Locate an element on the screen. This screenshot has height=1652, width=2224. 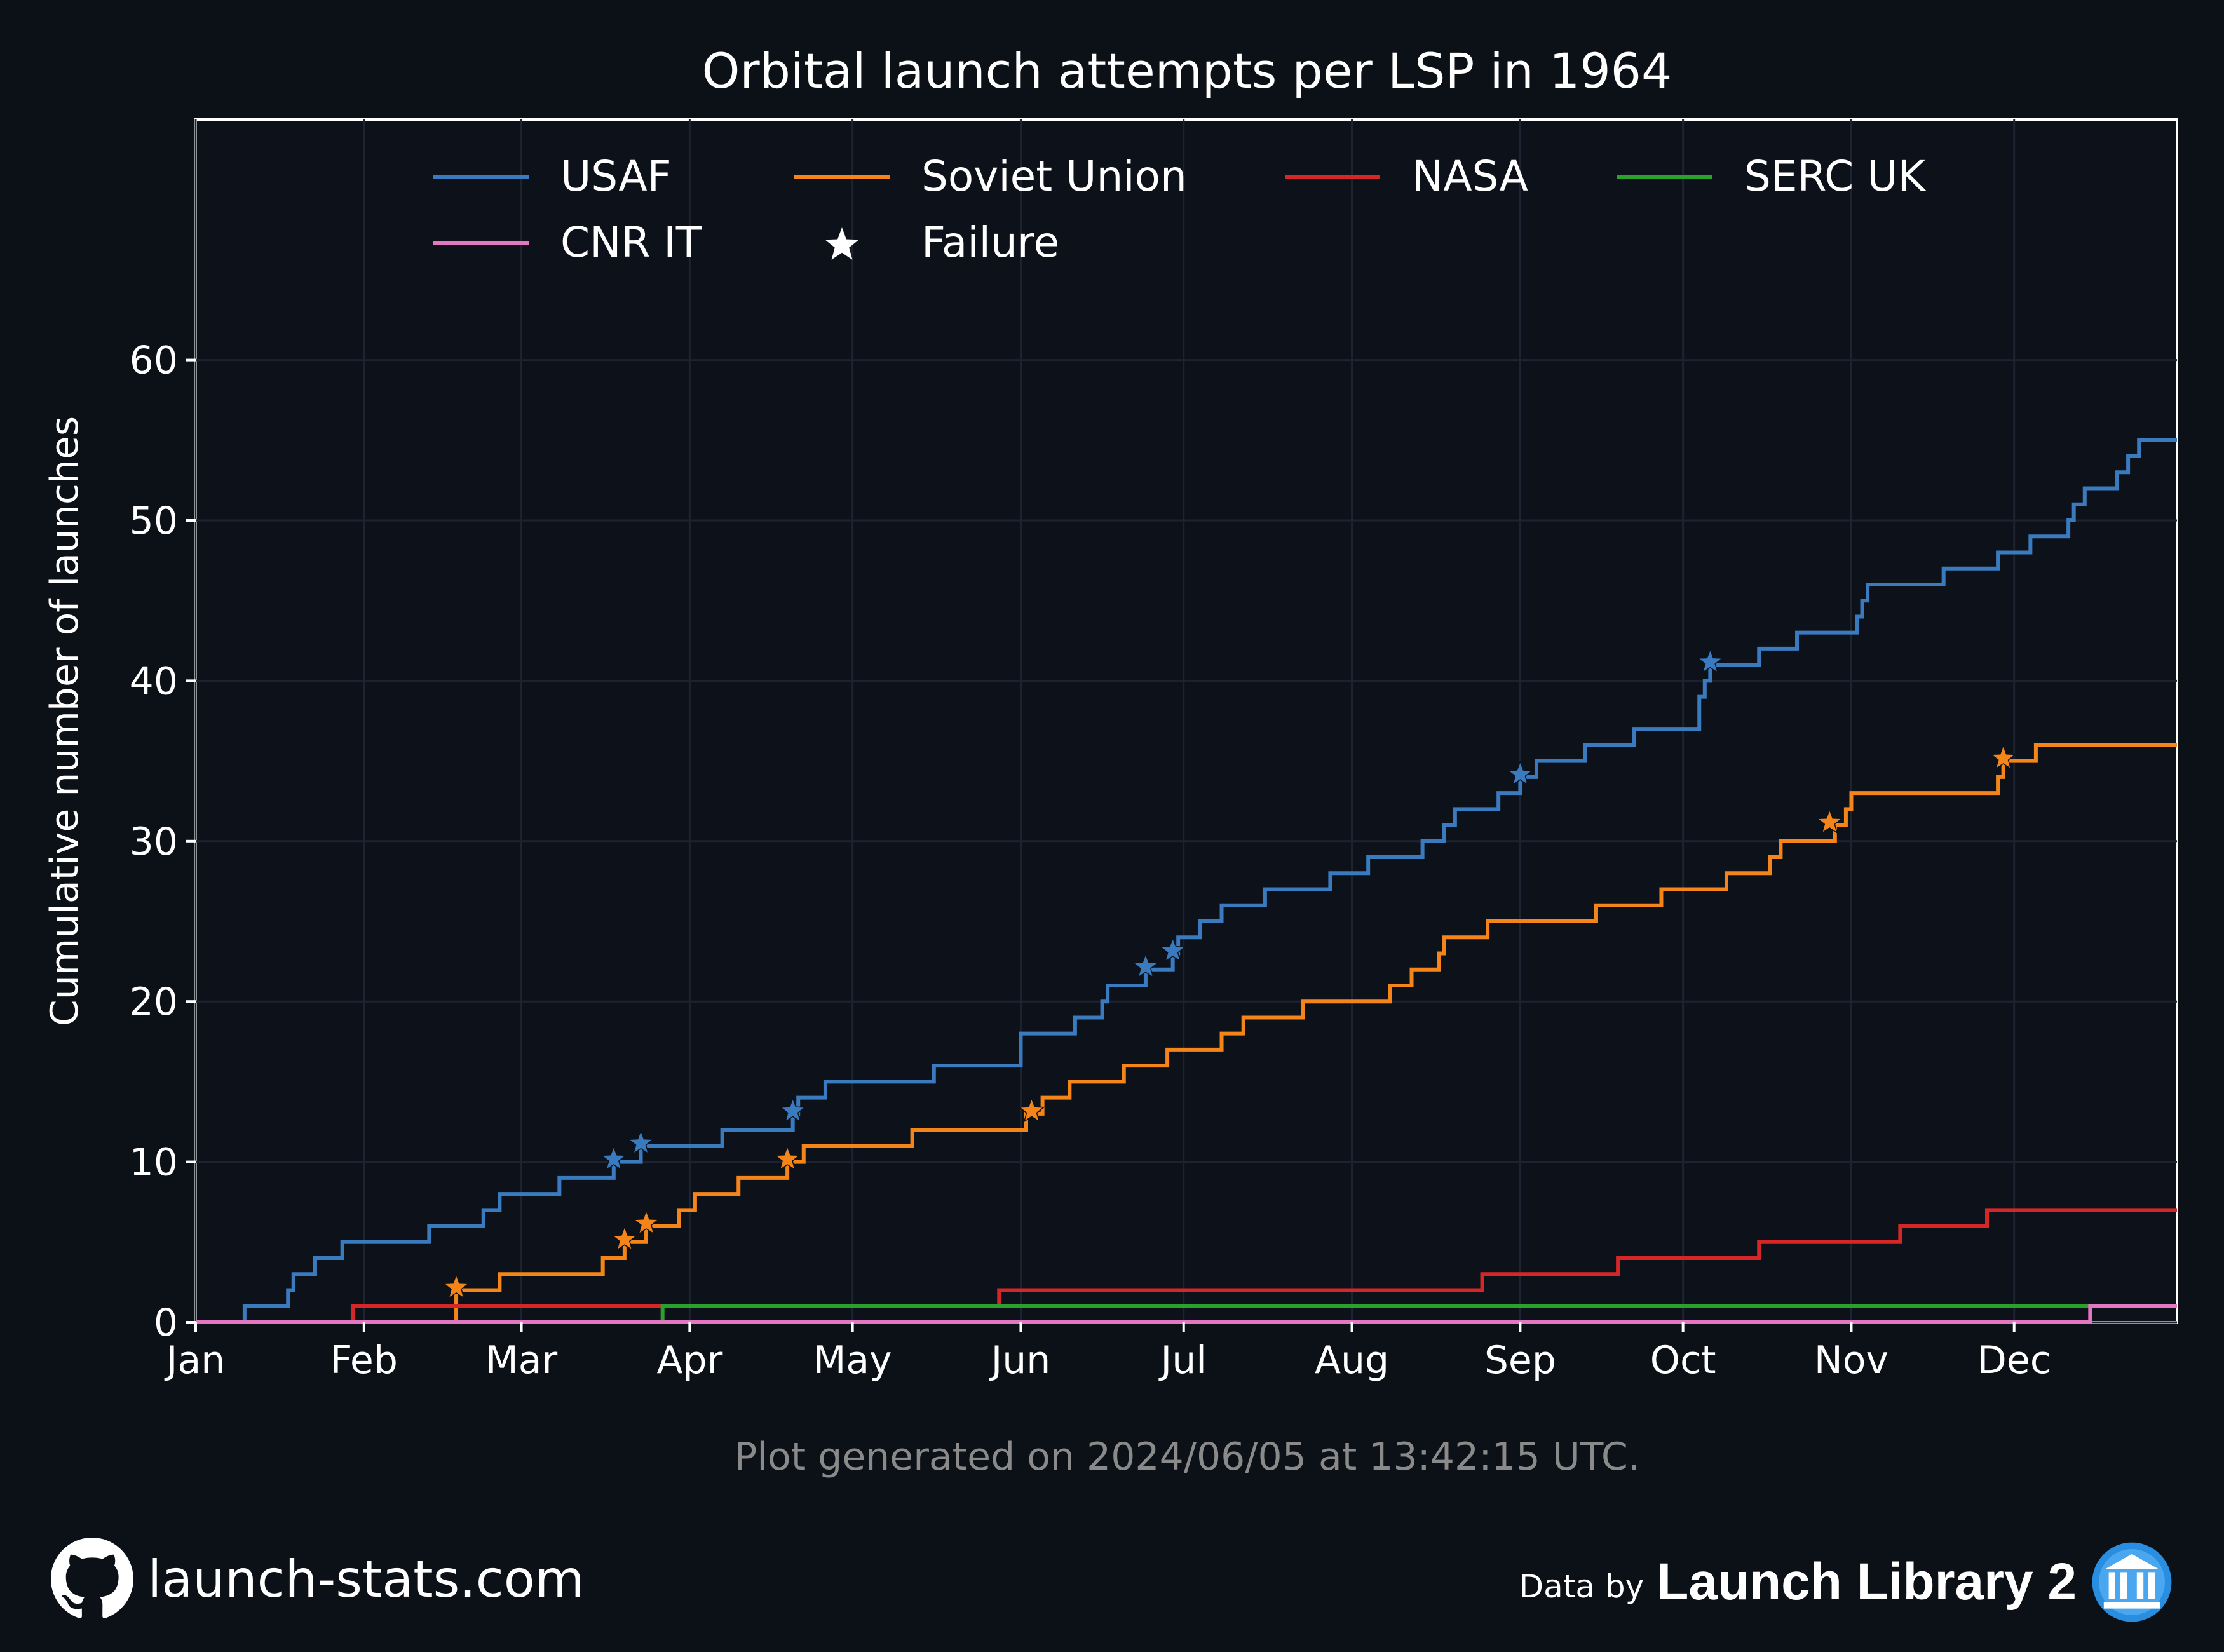
y-tick-label: 60 is located at coordinates (154, 361).